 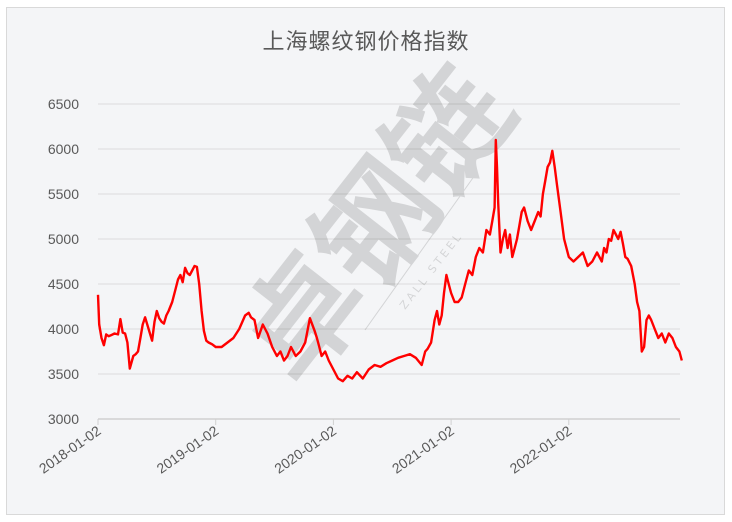 I want to click on watermark-rule, so click(x=420, y=252).